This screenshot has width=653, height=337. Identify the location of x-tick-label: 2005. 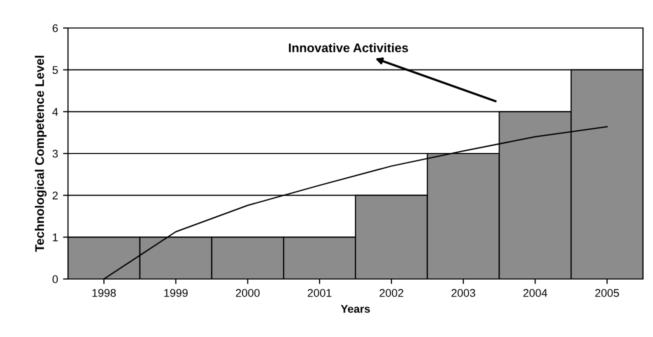
(607, 293).